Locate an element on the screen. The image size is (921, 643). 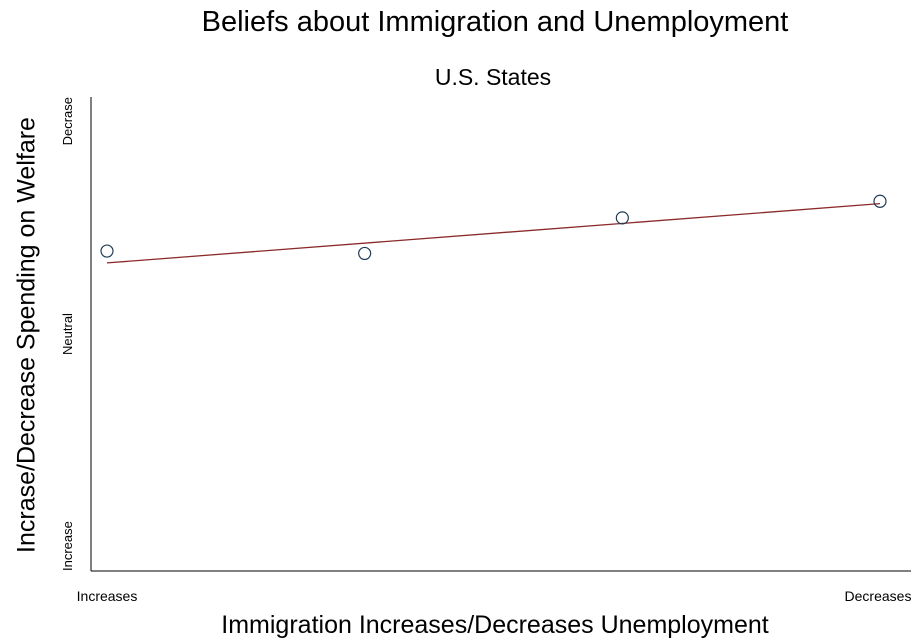
x-tick-label: Decreases is located at coordinates (878, 596).